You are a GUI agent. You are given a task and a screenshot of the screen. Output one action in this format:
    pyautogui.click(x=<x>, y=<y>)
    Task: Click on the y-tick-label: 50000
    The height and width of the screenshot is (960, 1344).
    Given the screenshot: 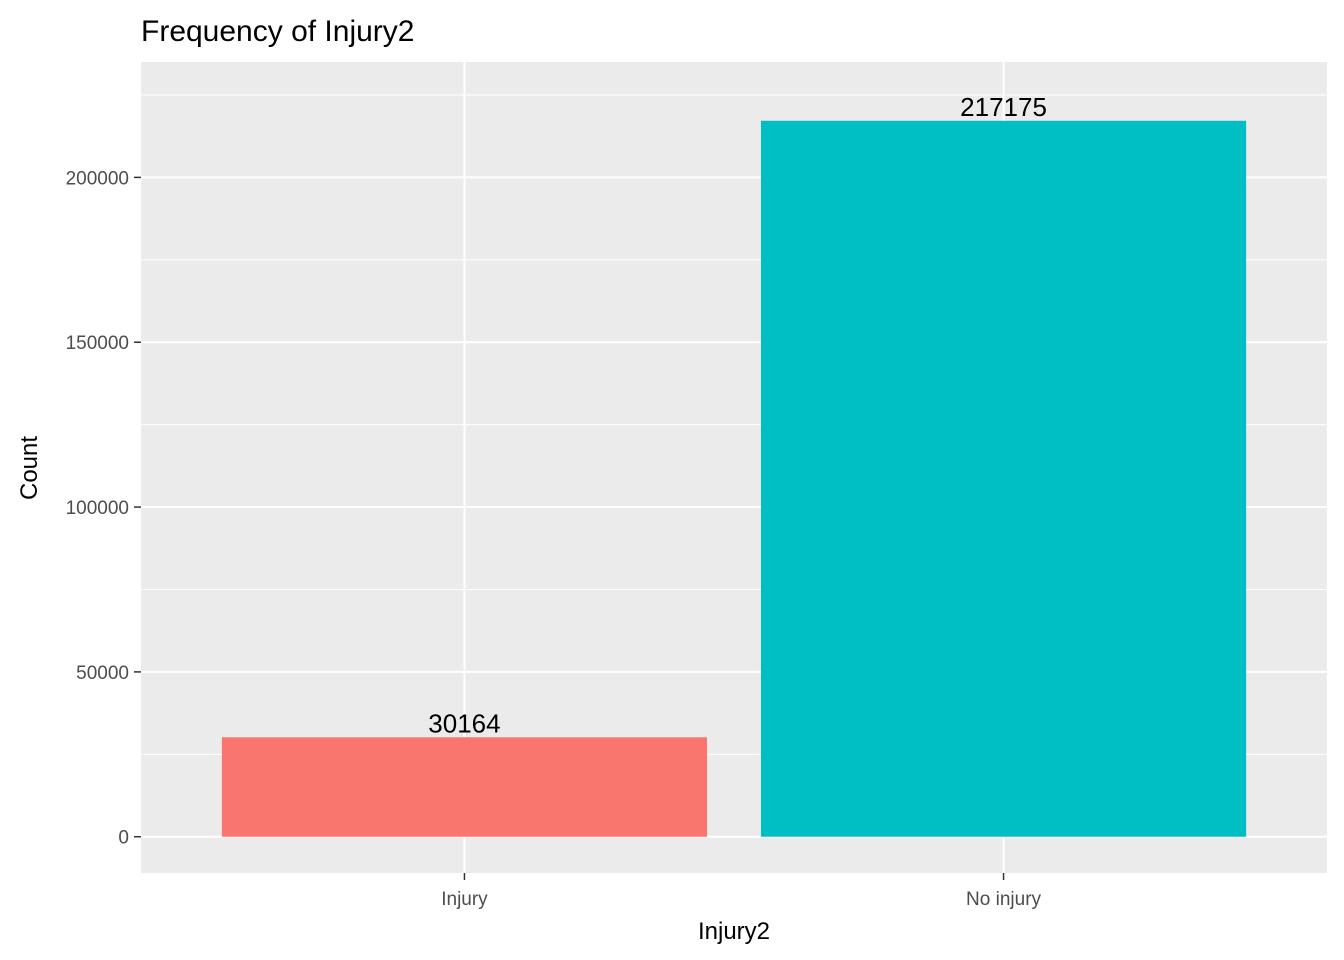 What is the action you would take?
    pyautogui.click(x=102, y=673)
    